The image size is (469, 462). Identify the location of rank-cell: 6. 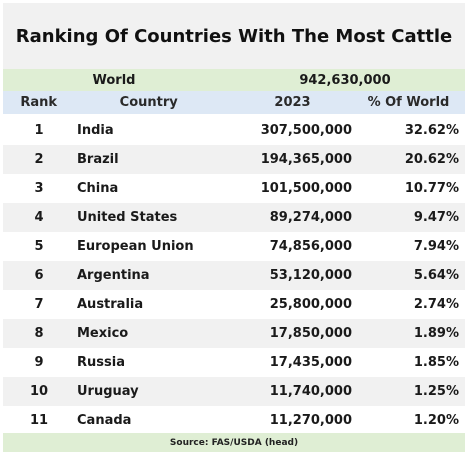
(39, 275).